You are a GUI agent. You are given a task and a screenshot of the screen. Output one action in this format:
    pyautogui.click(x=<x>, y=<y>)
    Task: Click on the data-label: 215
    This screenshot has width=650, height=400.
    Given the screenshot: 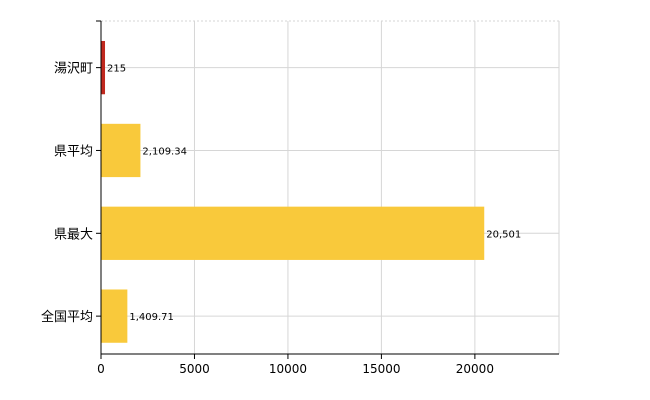 What is the action you would take?
    pyautogui.click(x=116, y=69)
    